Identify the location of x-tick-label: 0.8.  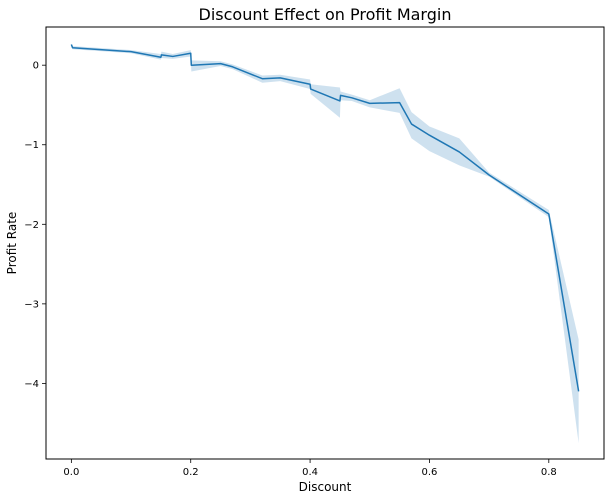
(549, 472).